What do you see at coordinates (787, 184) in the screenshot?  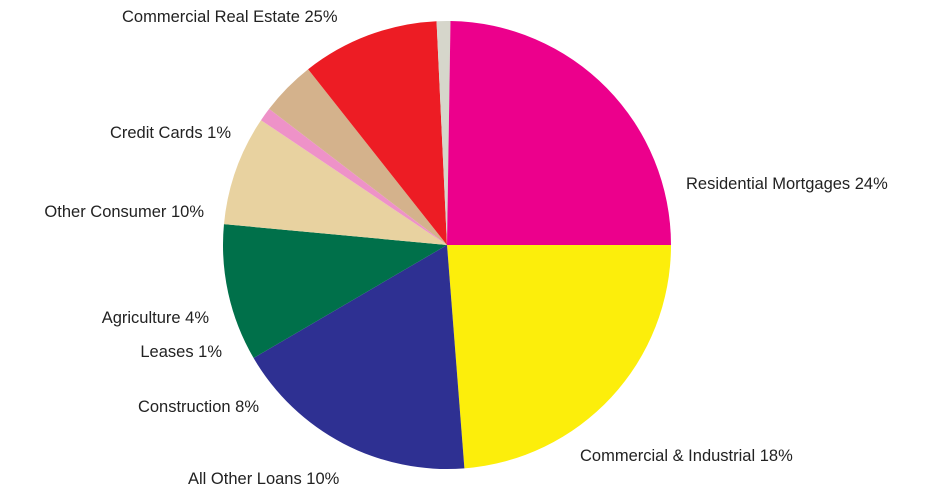 I see `label-residential-mortgages: Residential Mortgages 24%` at bounding box center [787, 184].